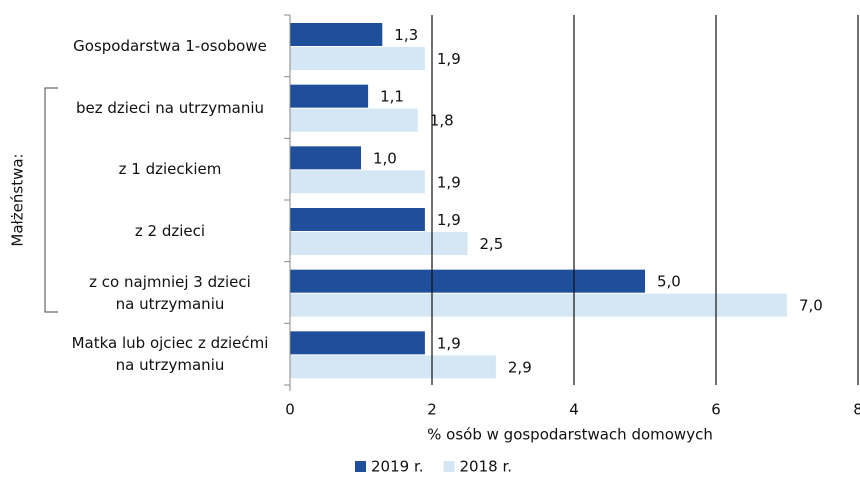 This screenshot has width=860, height=477. I want to click on x-tick-label: 4, so click(574, 410).